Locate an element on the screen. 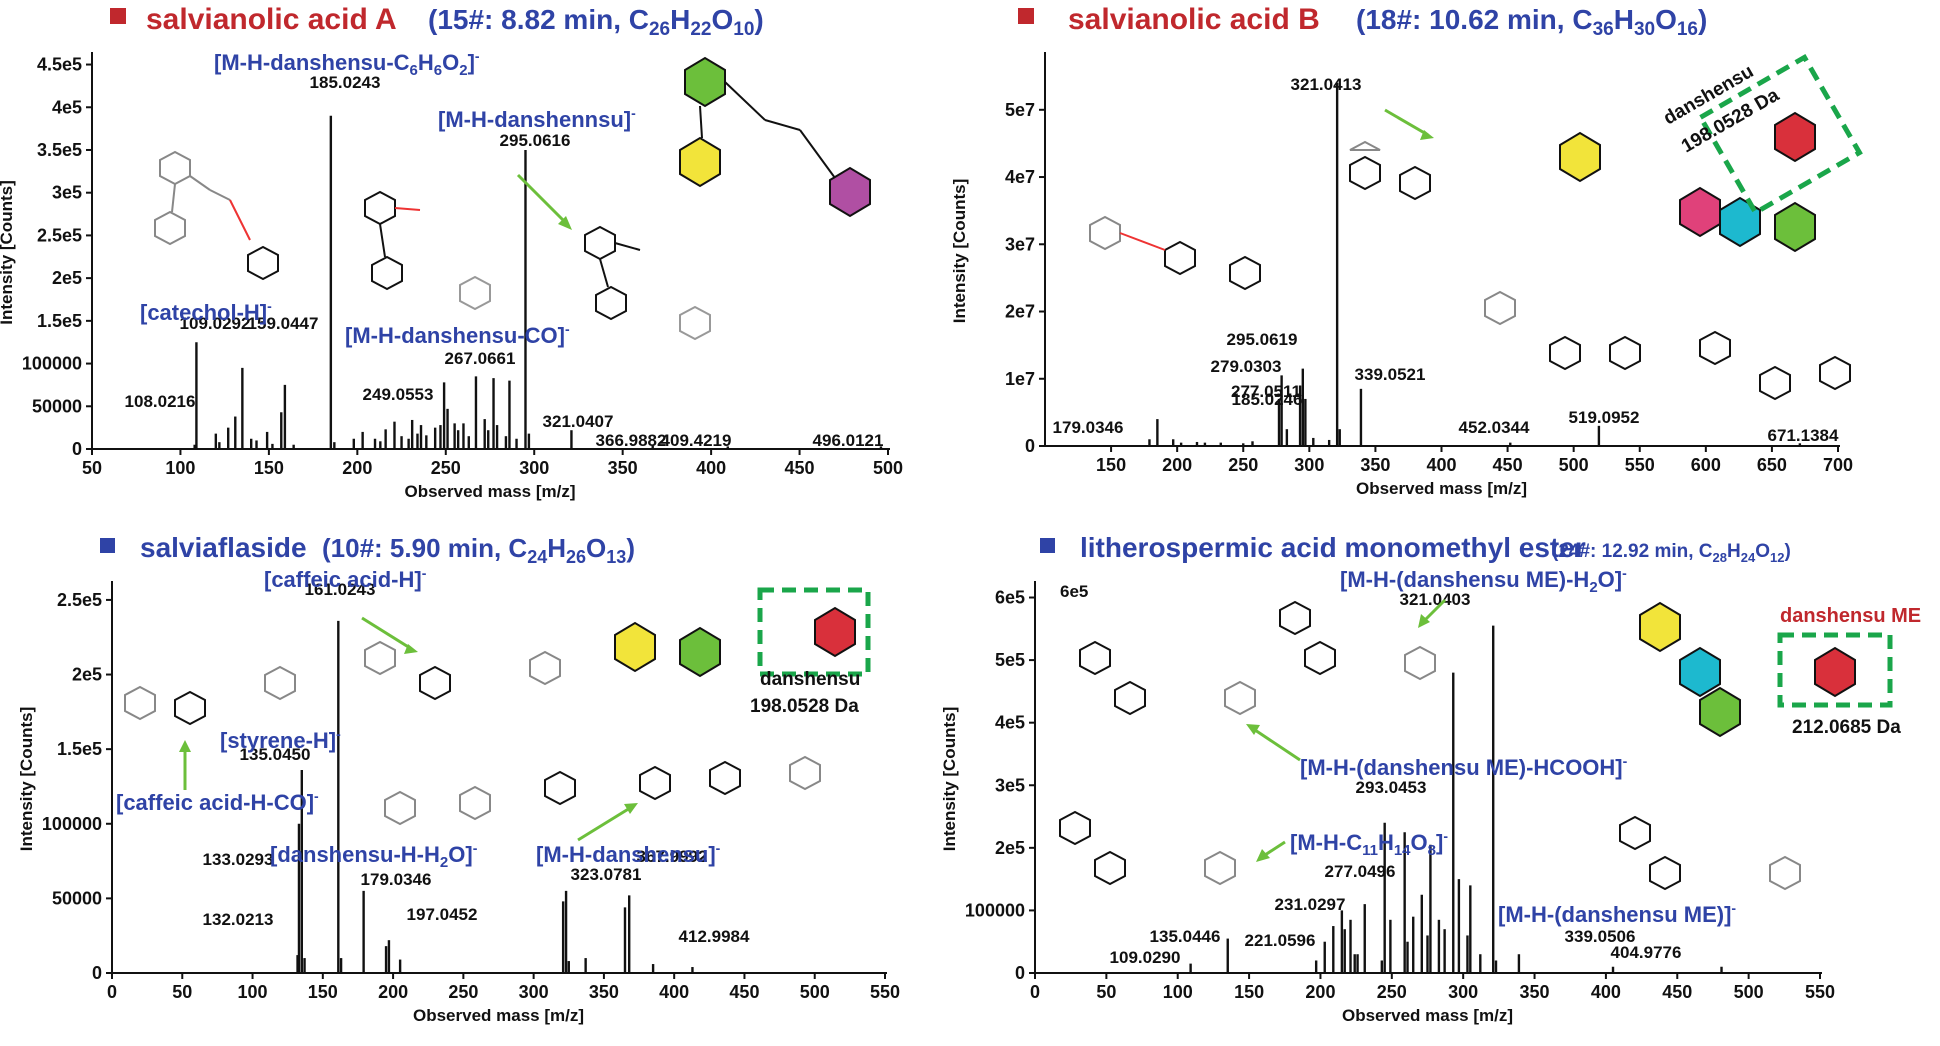 The height and width of the screenshot is (1046, 1940). molecule-structure-colored is located at coordinates (1687, 182).